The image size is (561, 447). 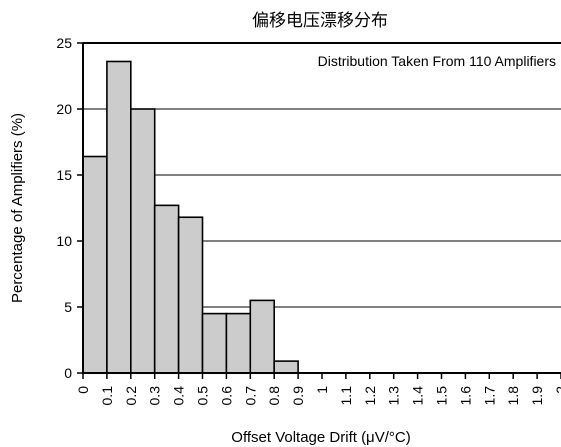 I want to click on x-tick-label-19: 1.9, so click(x=537, y=396).